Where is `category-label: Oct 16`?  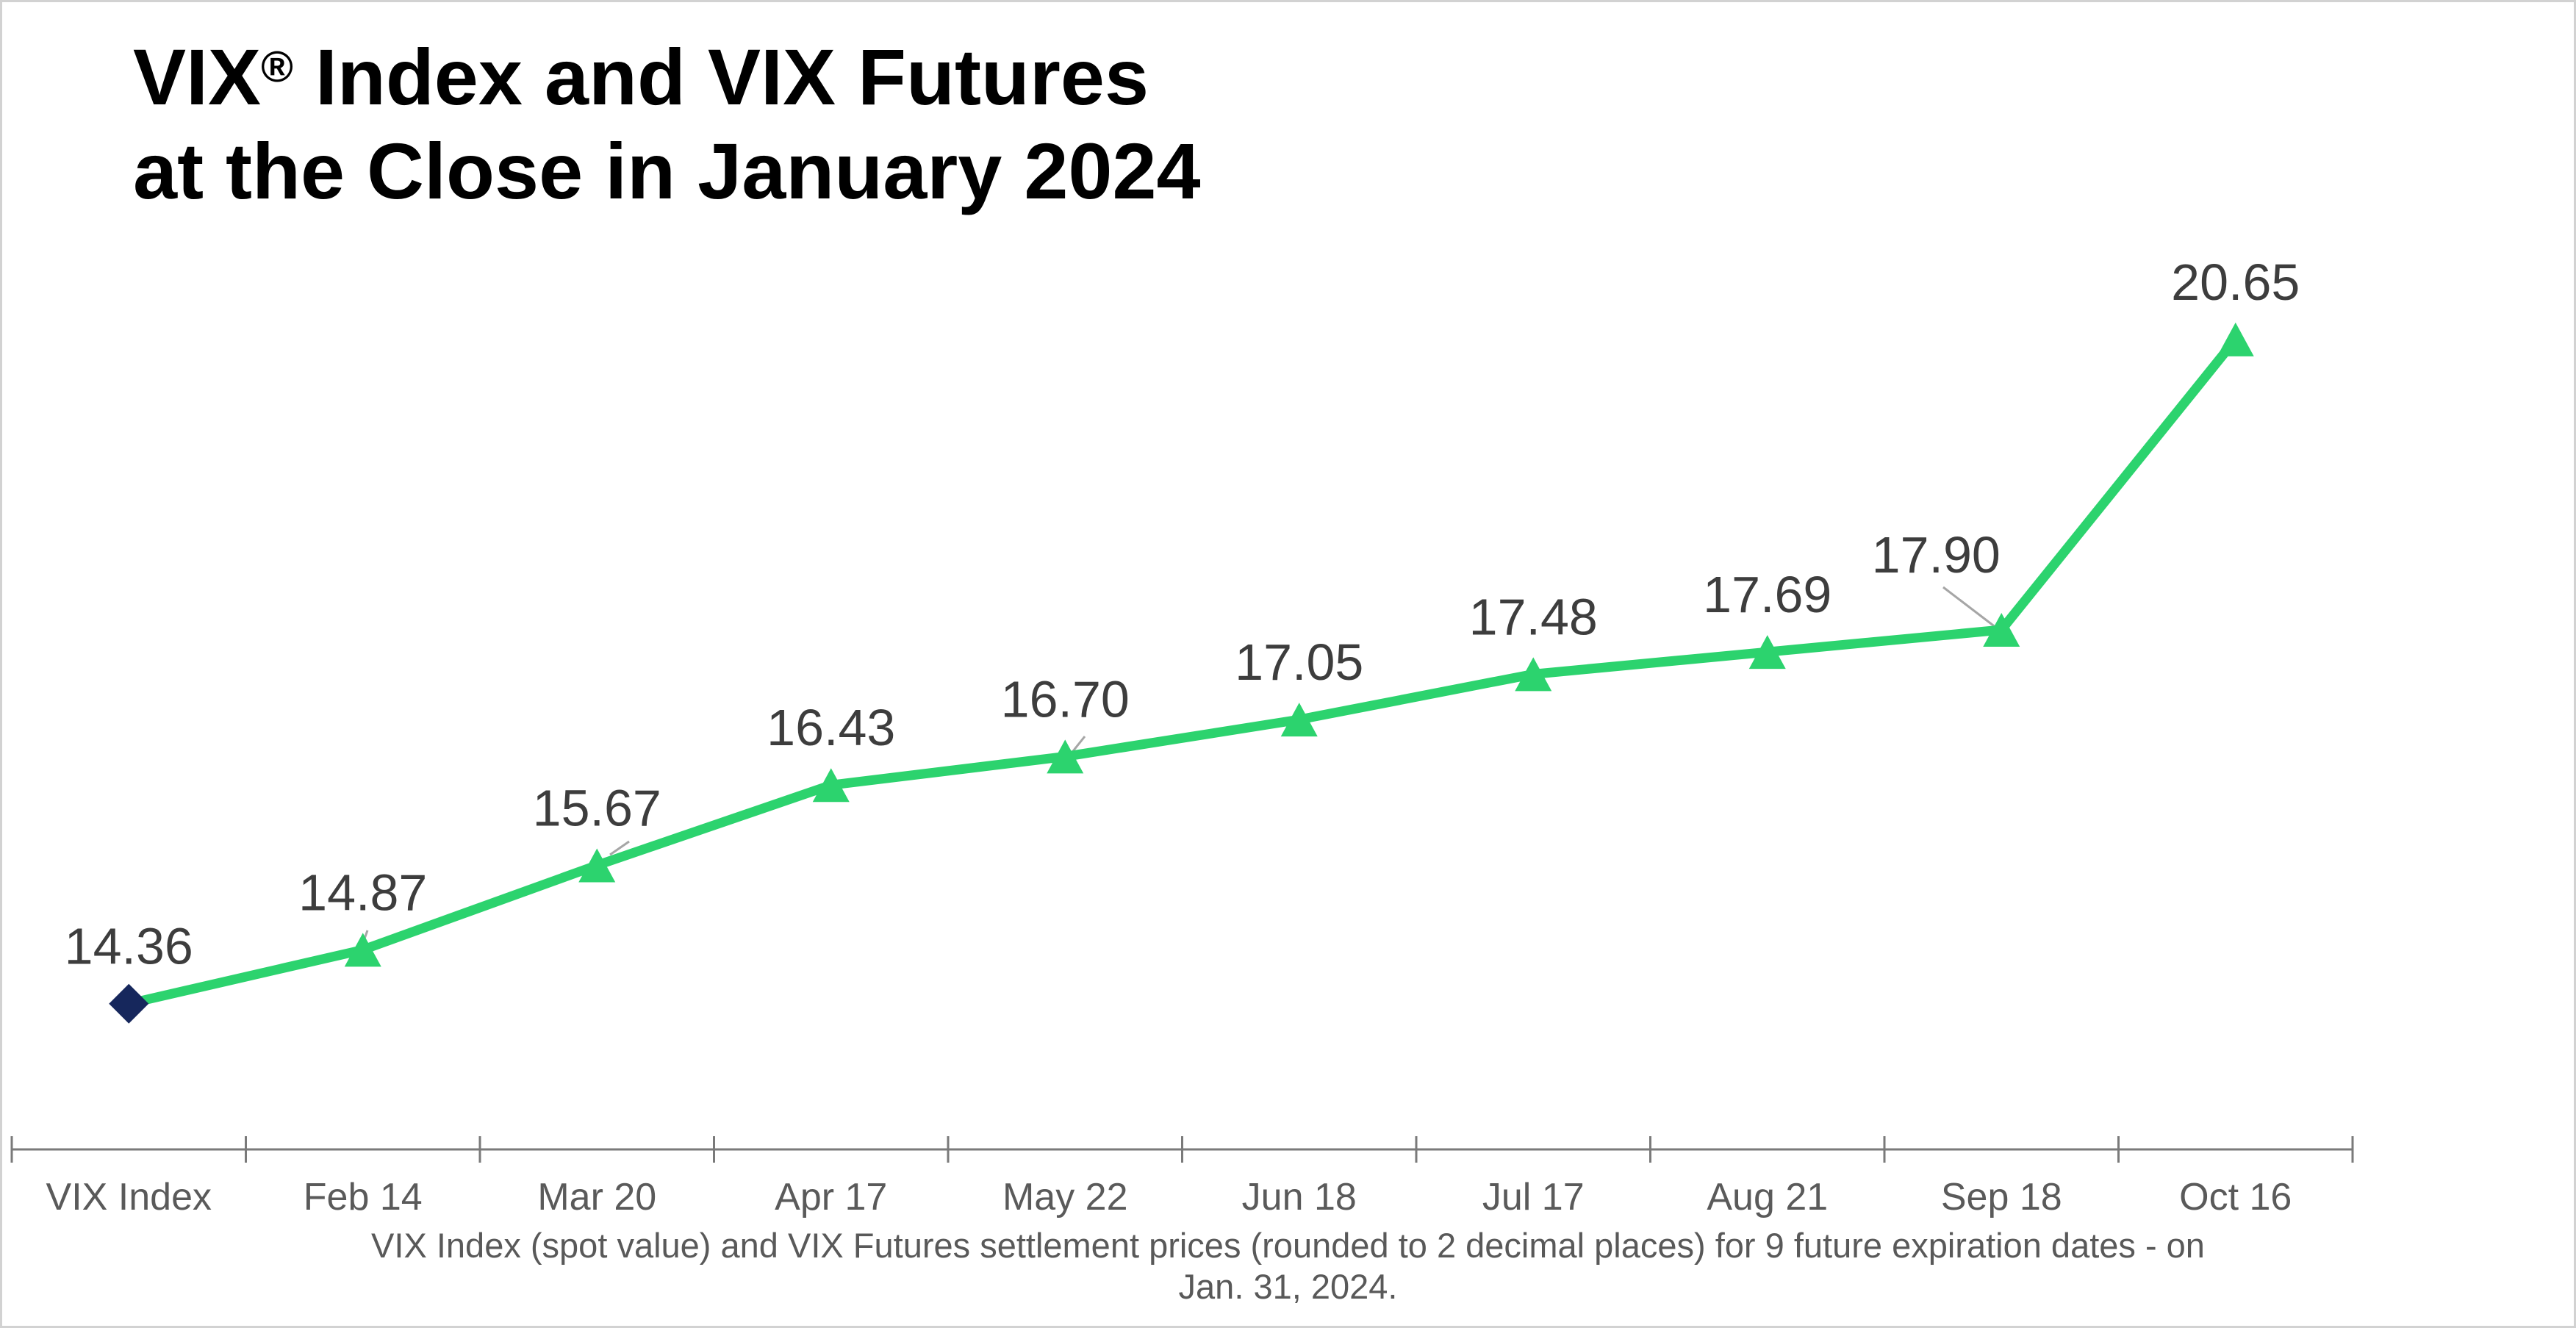
category-label: Oct 16 is located at coordinates (2235, 1197).